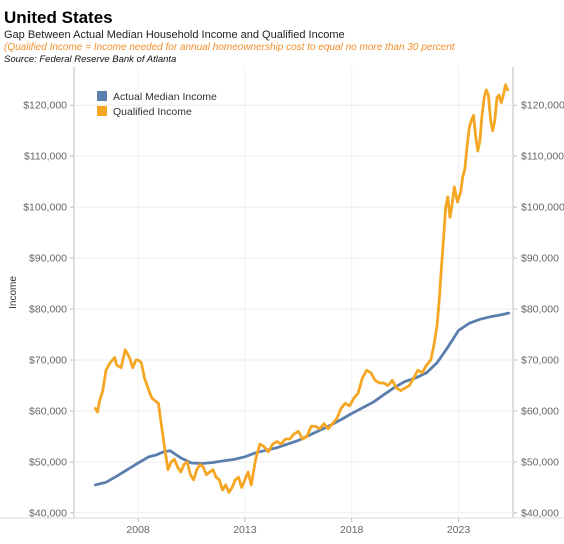  What do you see at coordinates (352, 530) in the screenshot?
I see `x-tick-label: 2018` at bounding box center [352, 530].